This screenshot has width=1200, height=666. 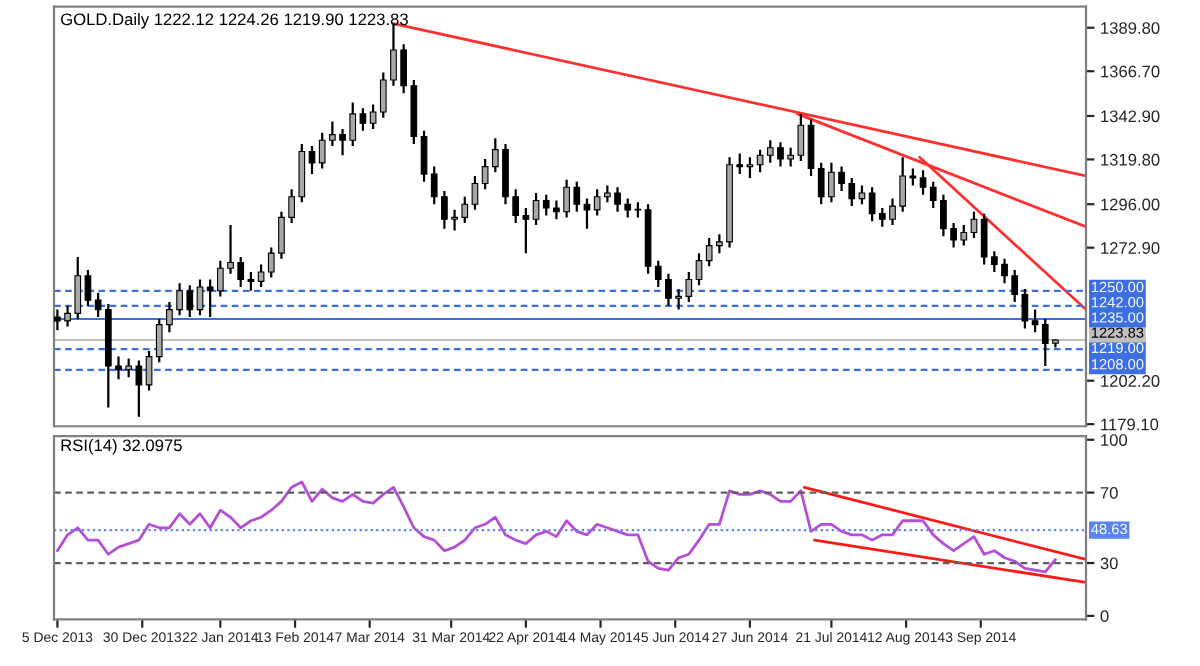 I want to click on y-tick-label: 1389.80, so click(x=1130, y=28).